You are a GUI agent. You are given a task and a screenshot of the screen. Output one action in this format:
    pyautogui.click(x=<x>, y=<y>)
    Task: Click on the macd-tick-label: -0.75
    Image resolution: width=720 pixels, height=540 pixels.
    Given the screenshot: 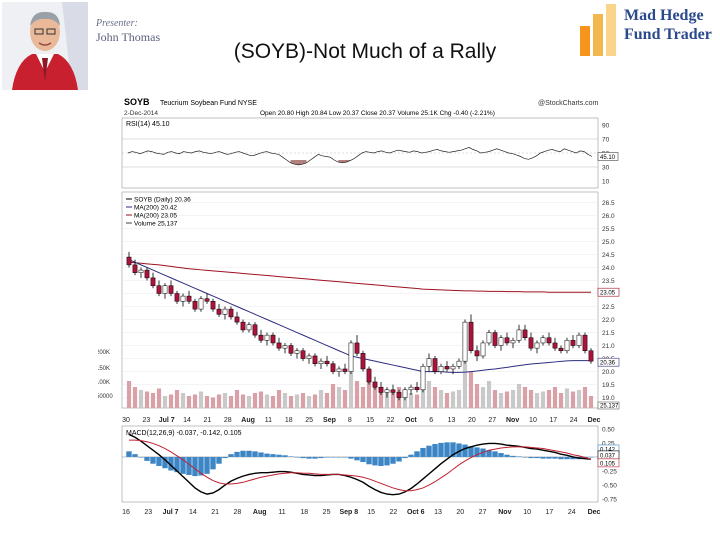 What is the action you would take?
    pyautogui.click(x=609, y=500)
    